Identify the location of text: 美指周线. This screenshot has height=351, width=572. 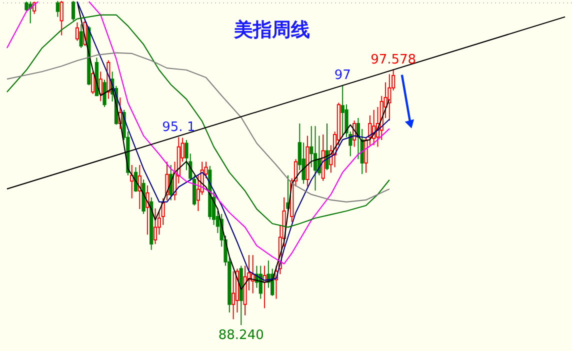
(271, 30).